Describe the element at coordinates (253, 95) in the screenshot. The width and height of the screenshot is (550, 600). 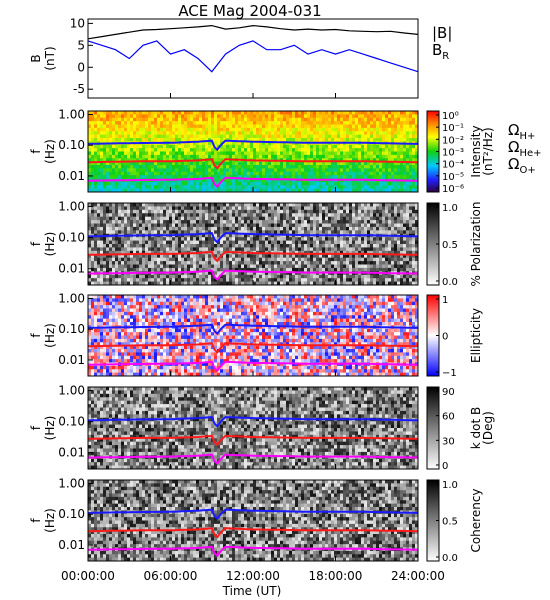
I see `x-axis-ticks` at that location.